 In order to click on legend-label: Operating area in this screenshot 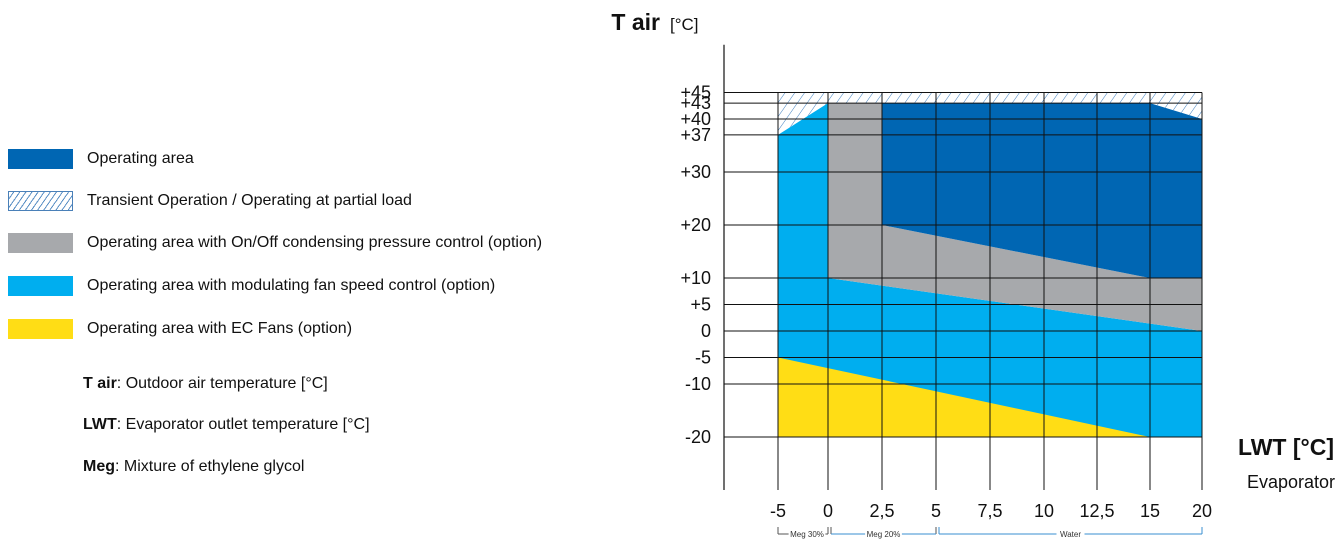, I will do `click(140, 158)`.